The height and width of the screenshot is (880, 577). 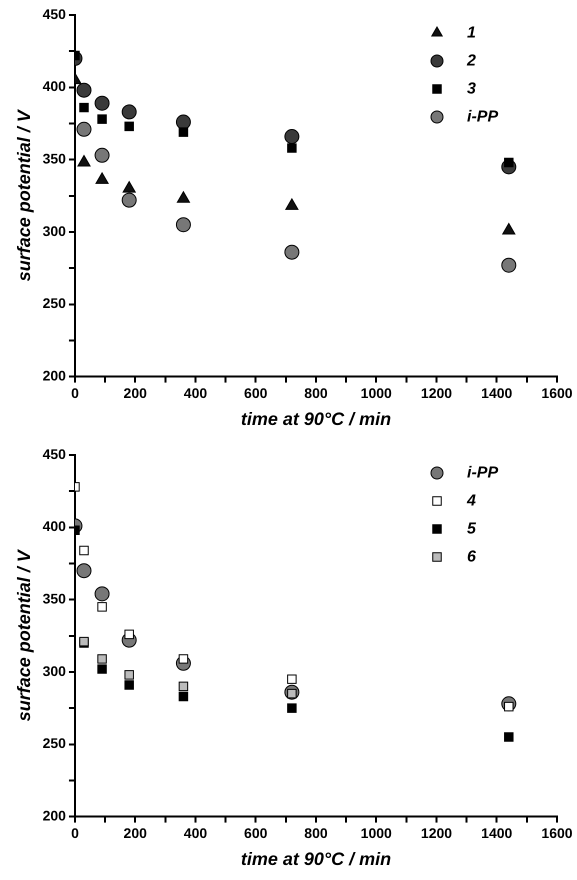 I want to click on legend-label: 1, so click(x=471, y=33).